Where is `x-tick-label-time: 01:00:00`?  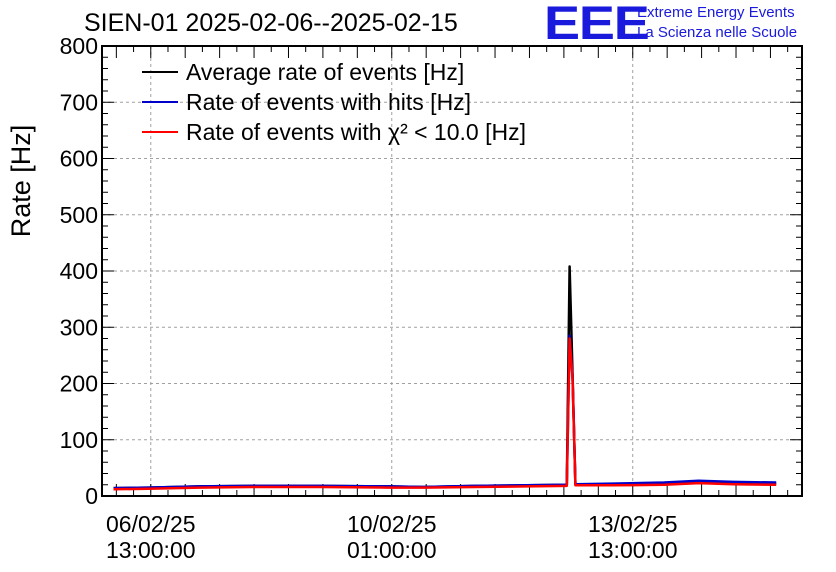 x-tick-label-time: 01:00:00 is located at coordinates (392, 550).